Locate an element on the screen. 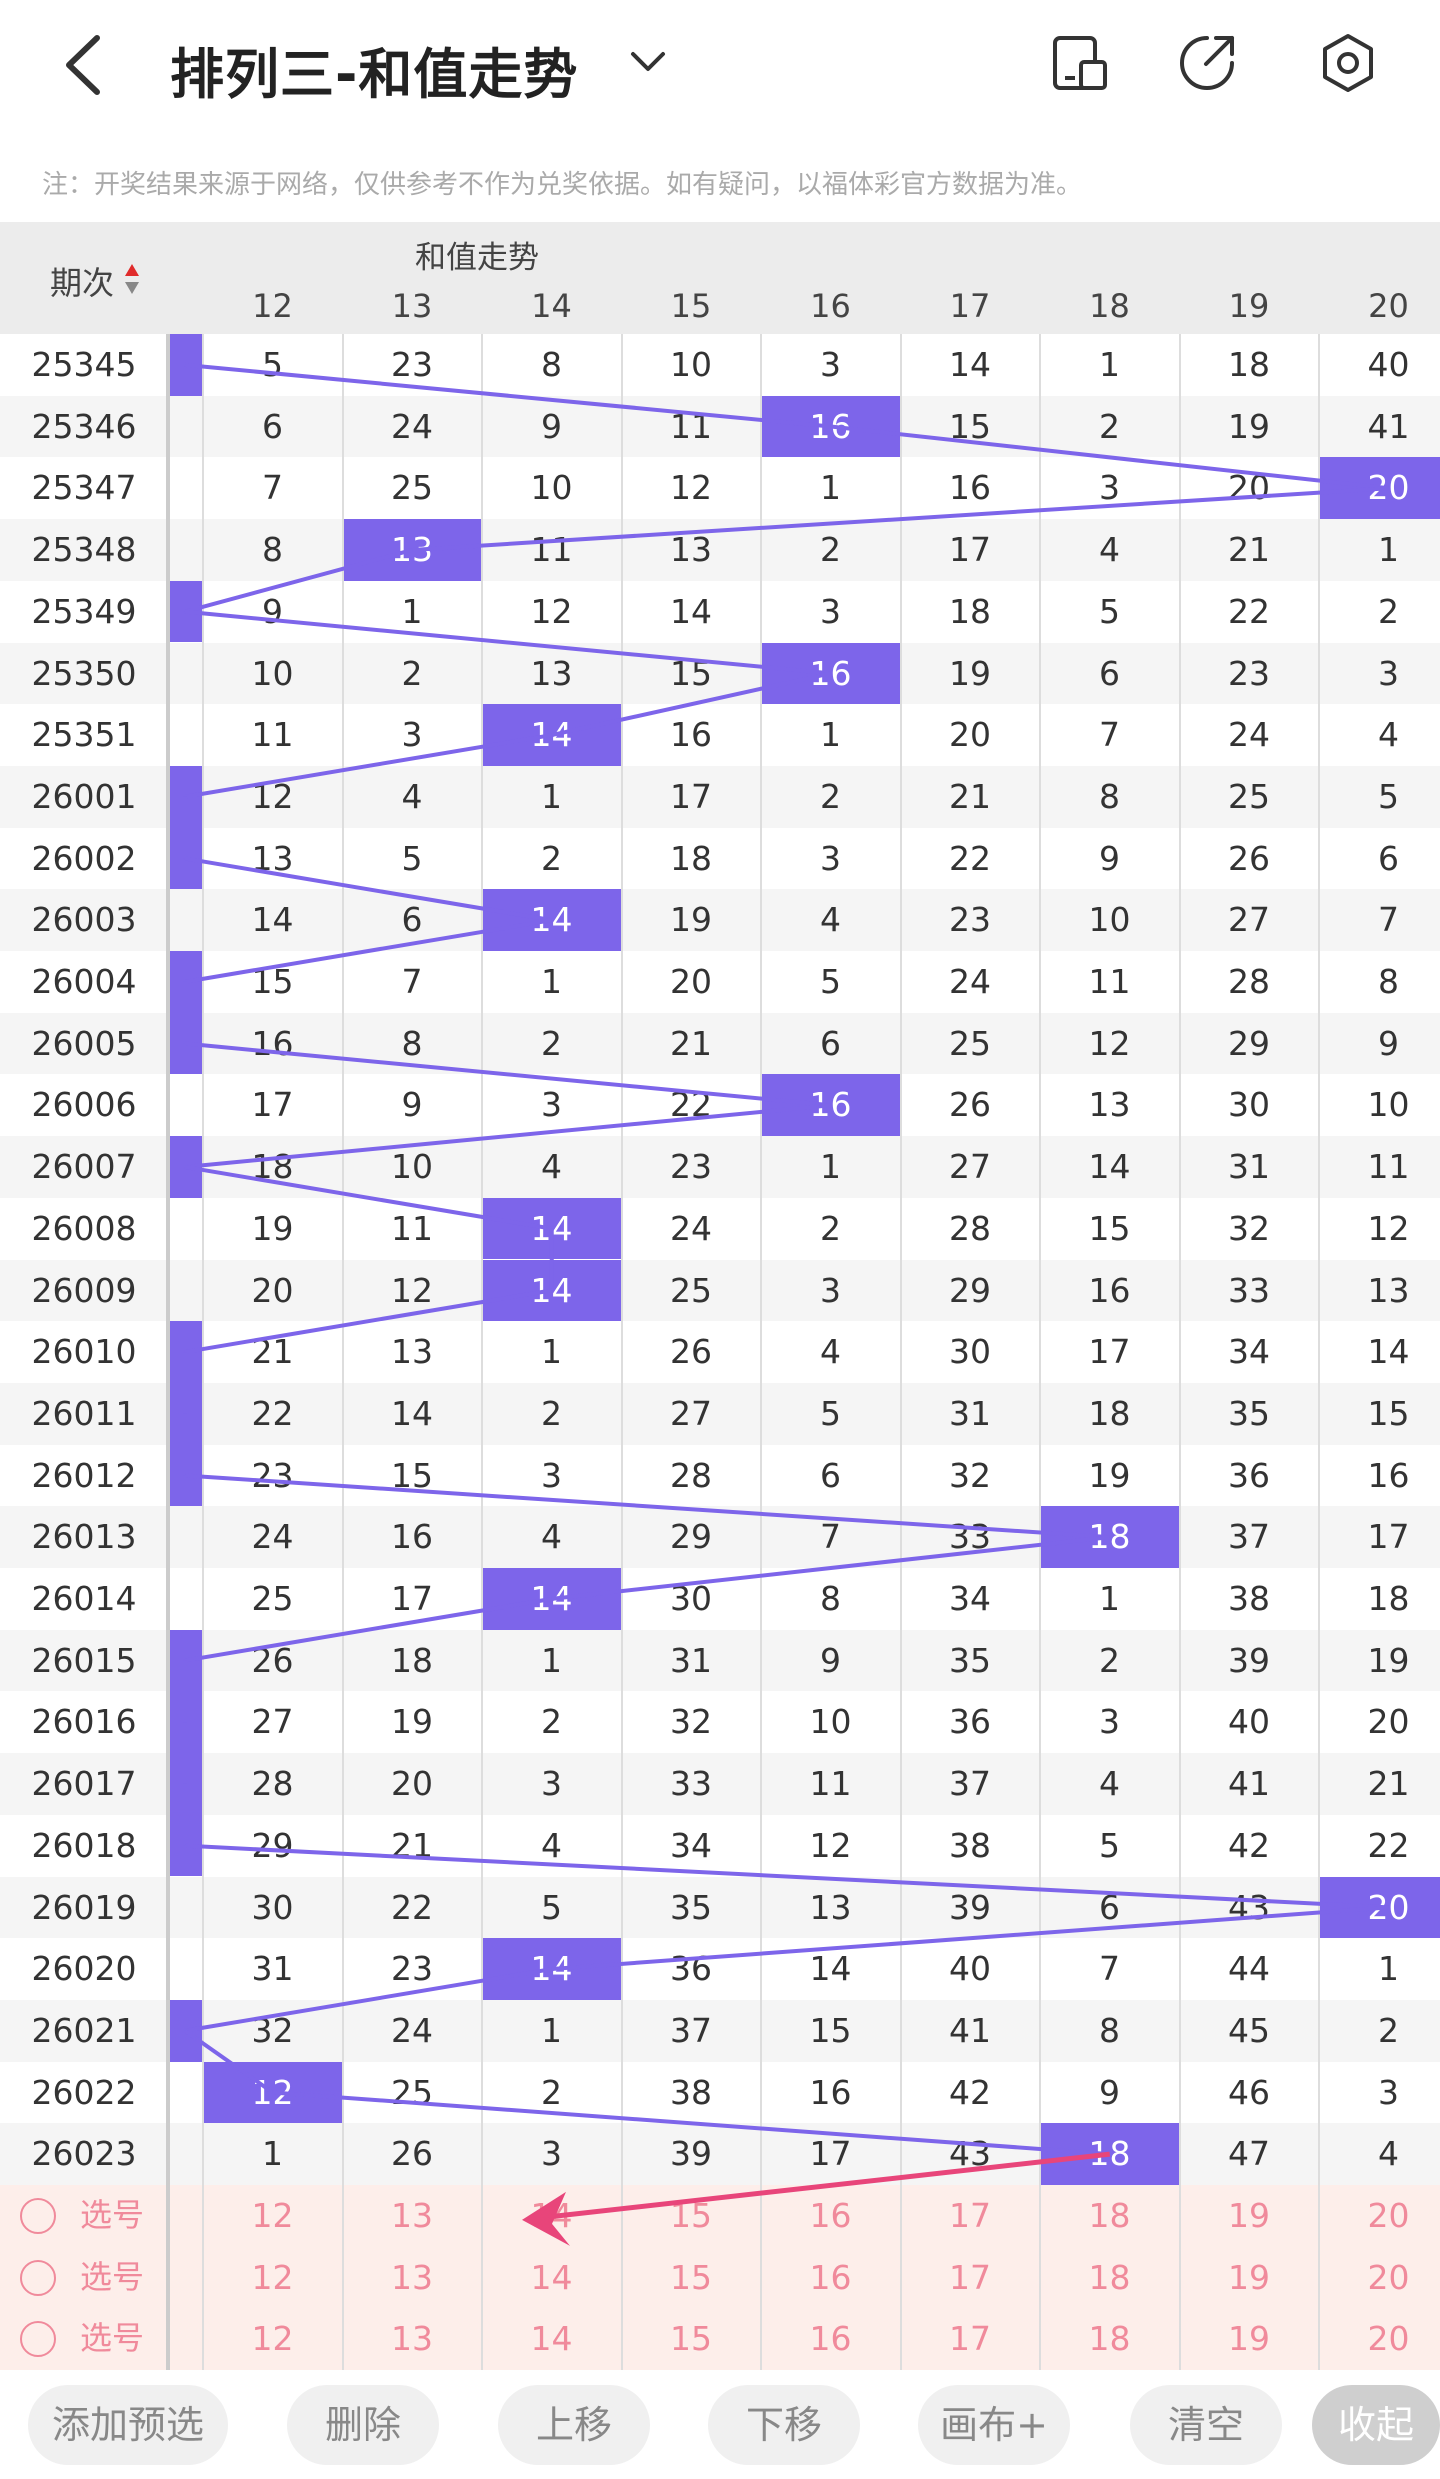 This screenshot has height=2479, width=1440. table-cell: 41 is located at coordinates (1249, 1784).